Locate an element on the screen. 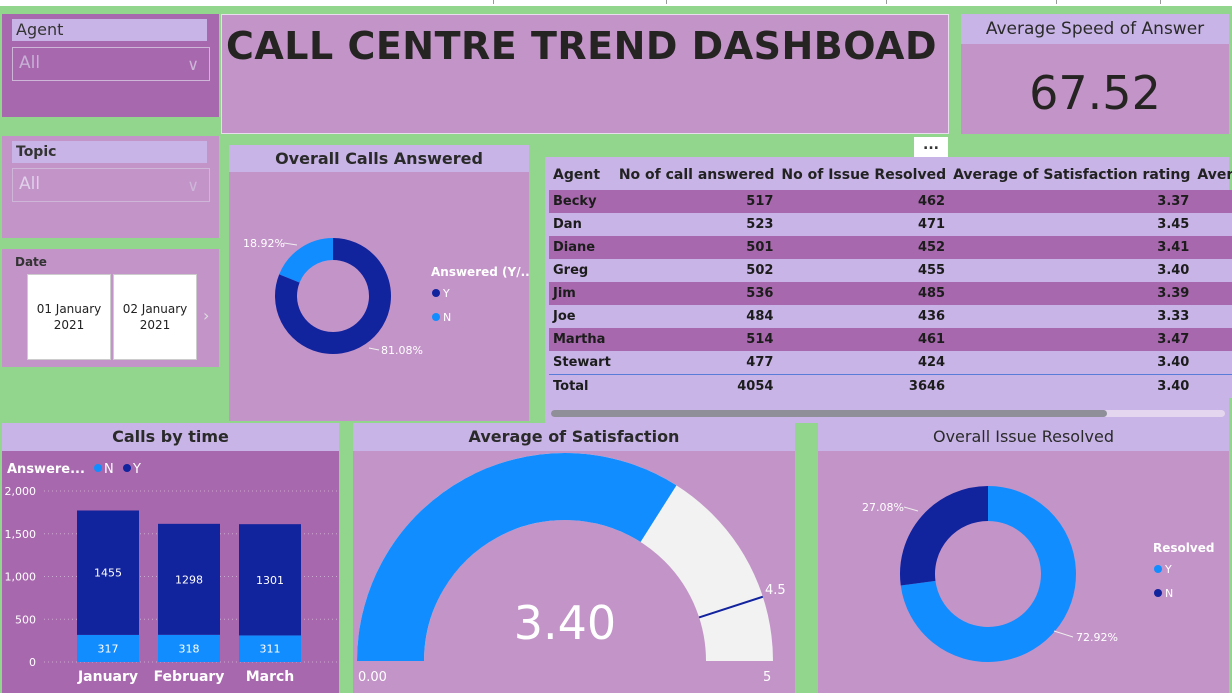  table-row: Joe 484 436 3.33 is located at coordinates (890, 316).